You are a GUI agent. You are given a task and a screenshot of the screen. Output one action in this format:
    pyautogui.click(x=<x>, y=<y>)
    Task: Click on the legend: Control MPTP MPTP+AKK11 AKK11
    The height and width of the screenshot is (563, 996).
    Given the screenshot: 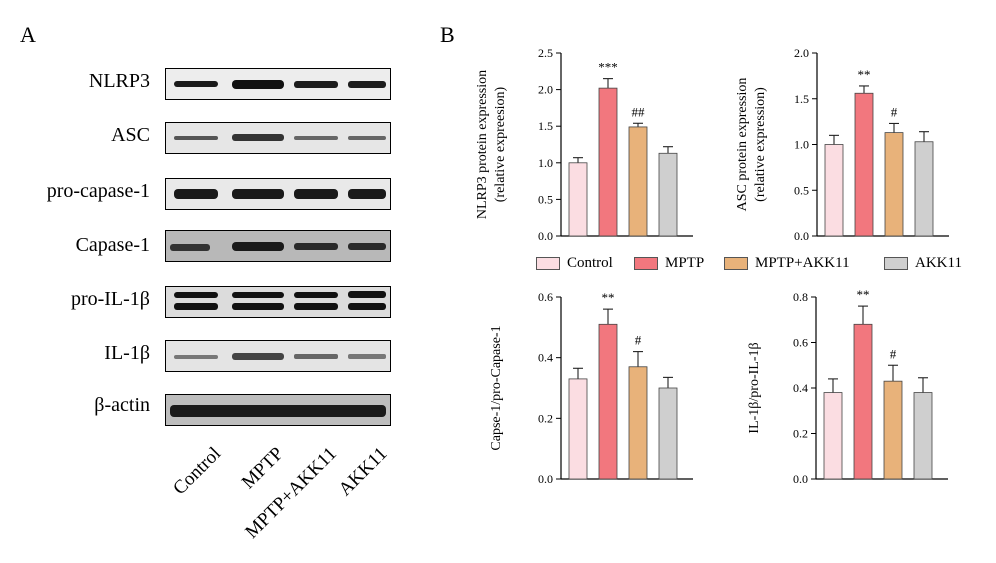 What is the action you would take?
    pyautogui.click(x=756, y=265)
    